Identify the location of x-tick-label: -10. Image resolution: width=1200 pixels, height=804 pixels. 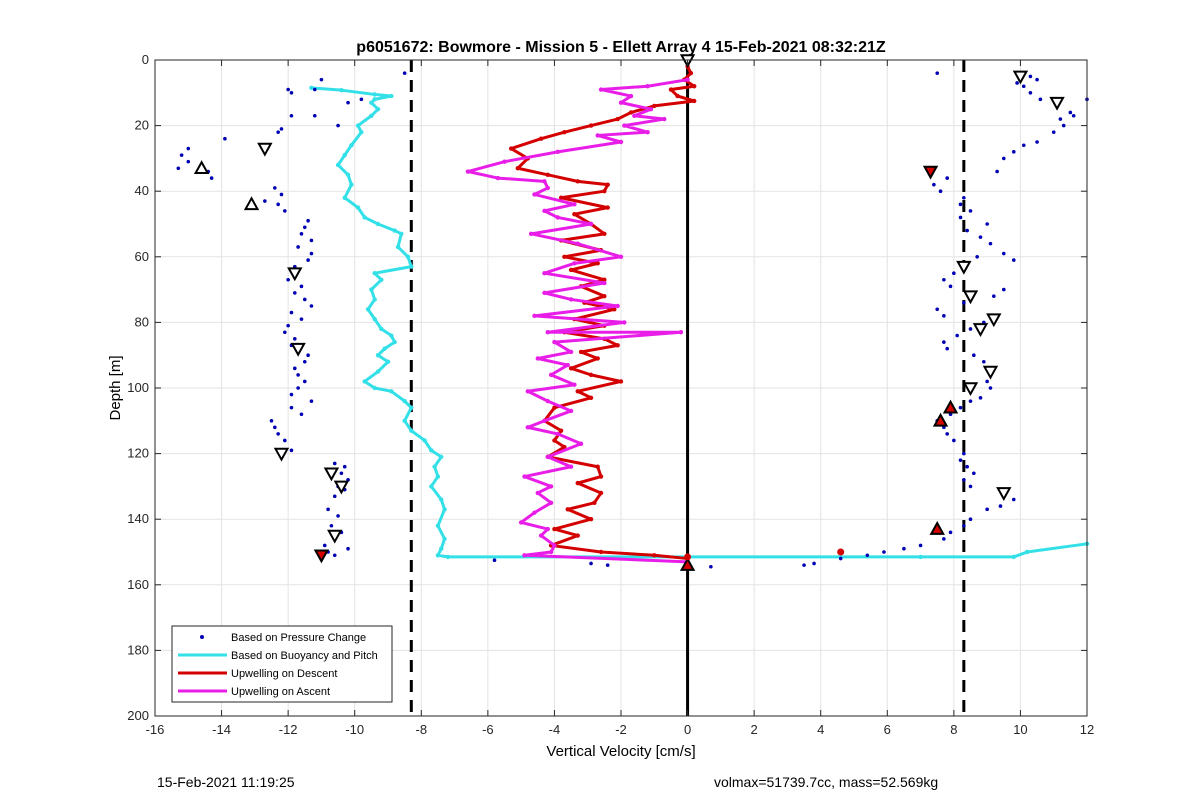
(354, 729).